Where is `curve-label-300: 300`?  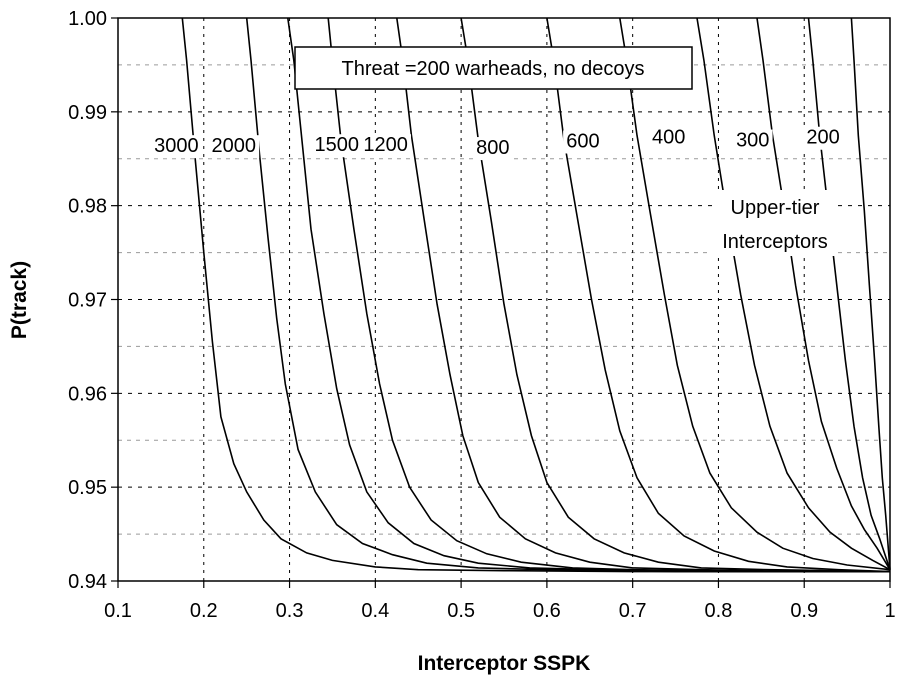
curve-label-300: 300 is located at coordinates (752, 141).